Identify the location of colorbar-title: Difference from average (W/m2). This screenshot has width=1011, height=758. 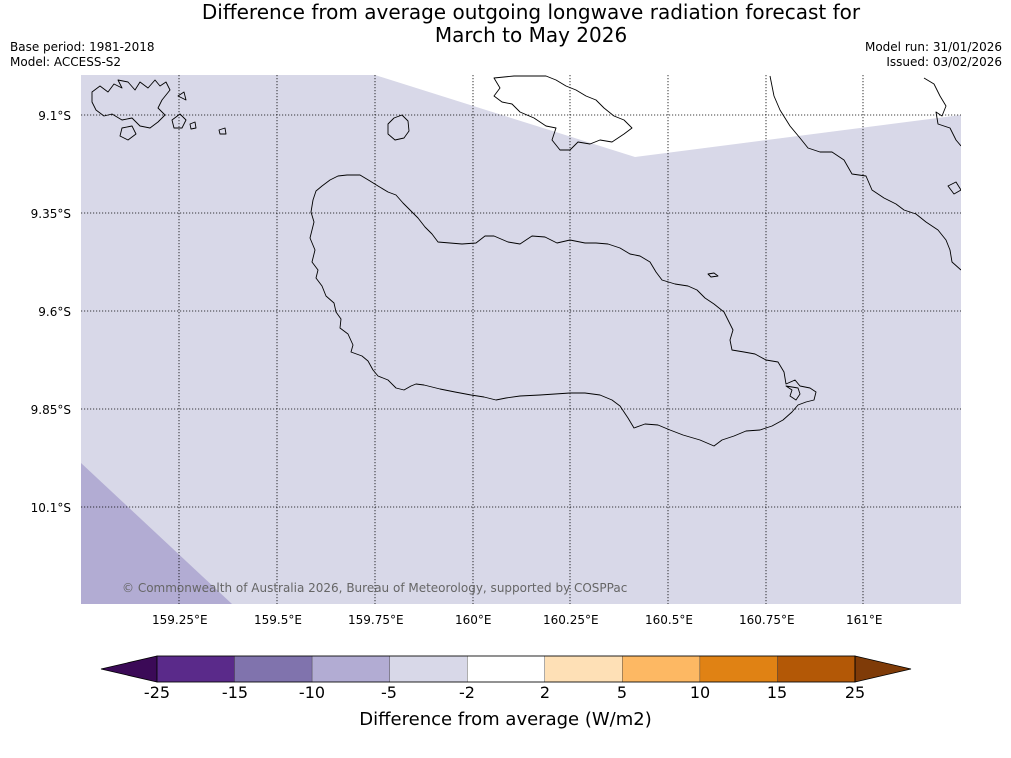
(505, 719).